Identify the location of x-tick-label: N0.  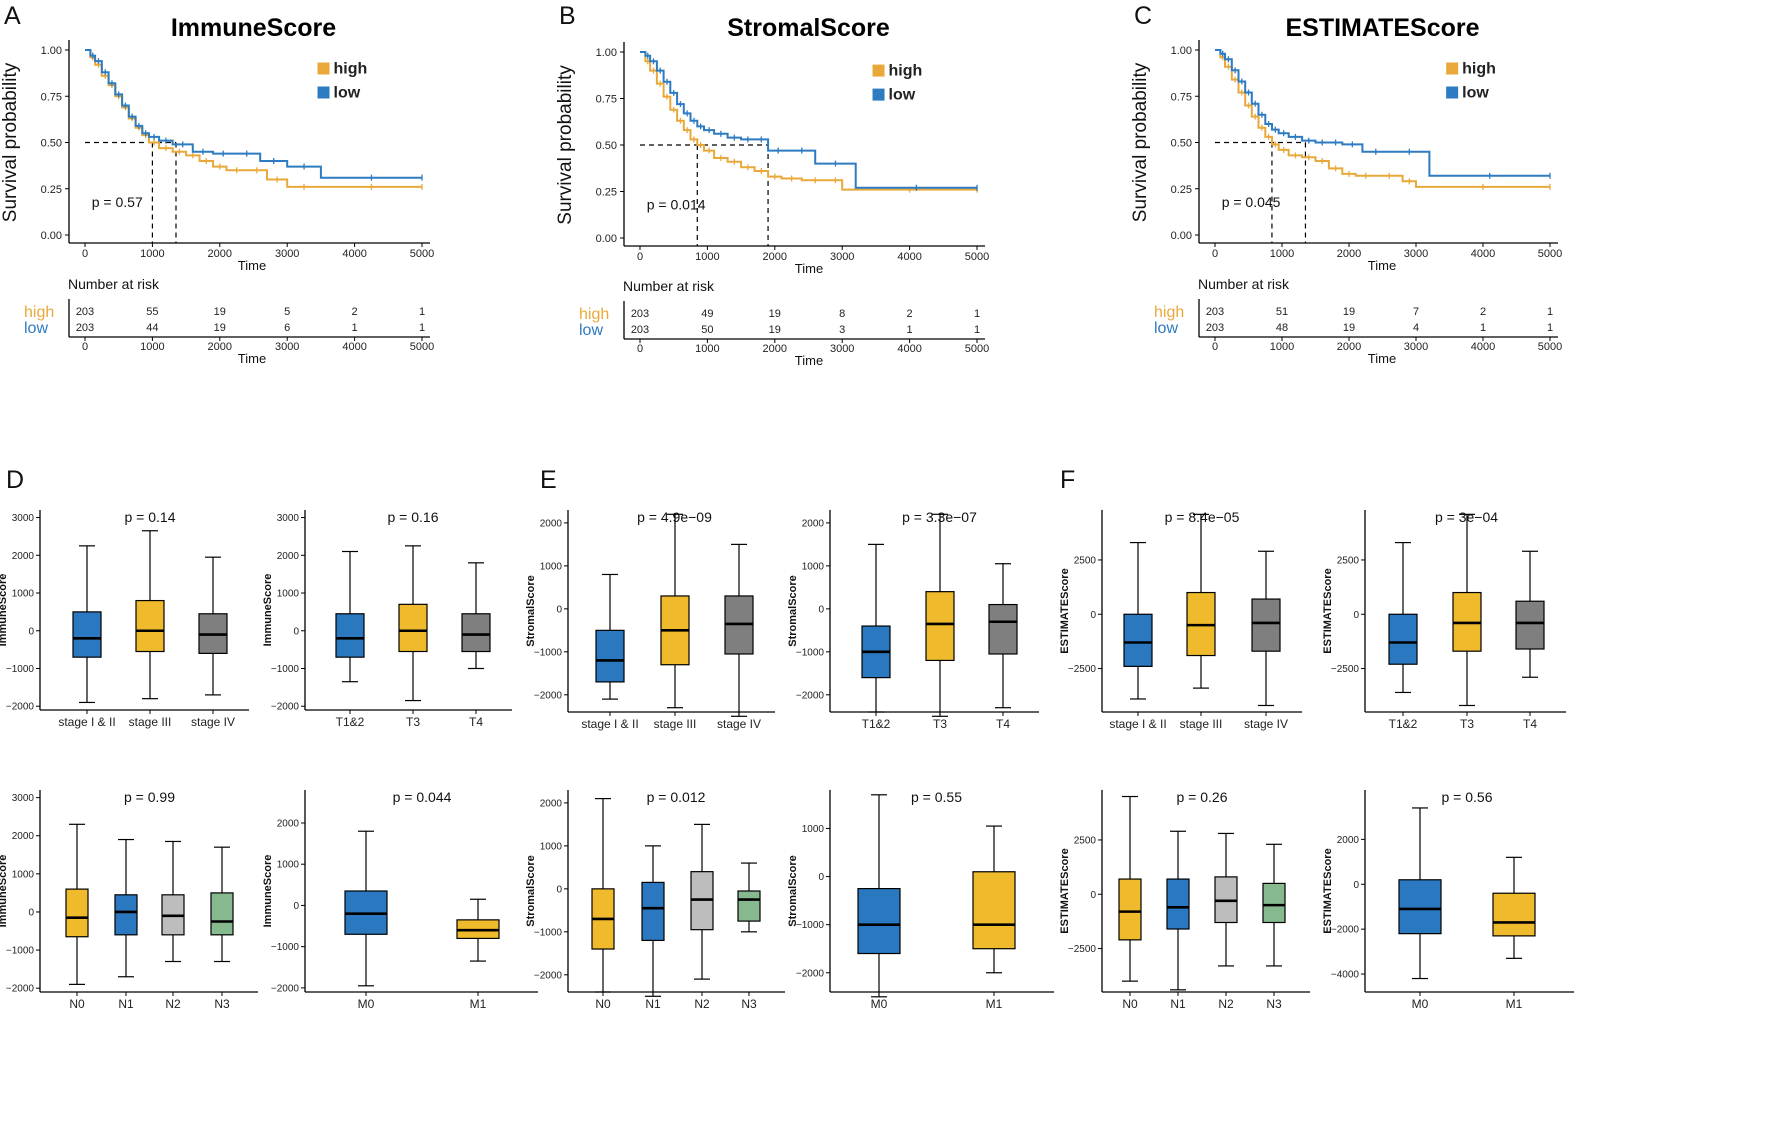
(1130, 1004).